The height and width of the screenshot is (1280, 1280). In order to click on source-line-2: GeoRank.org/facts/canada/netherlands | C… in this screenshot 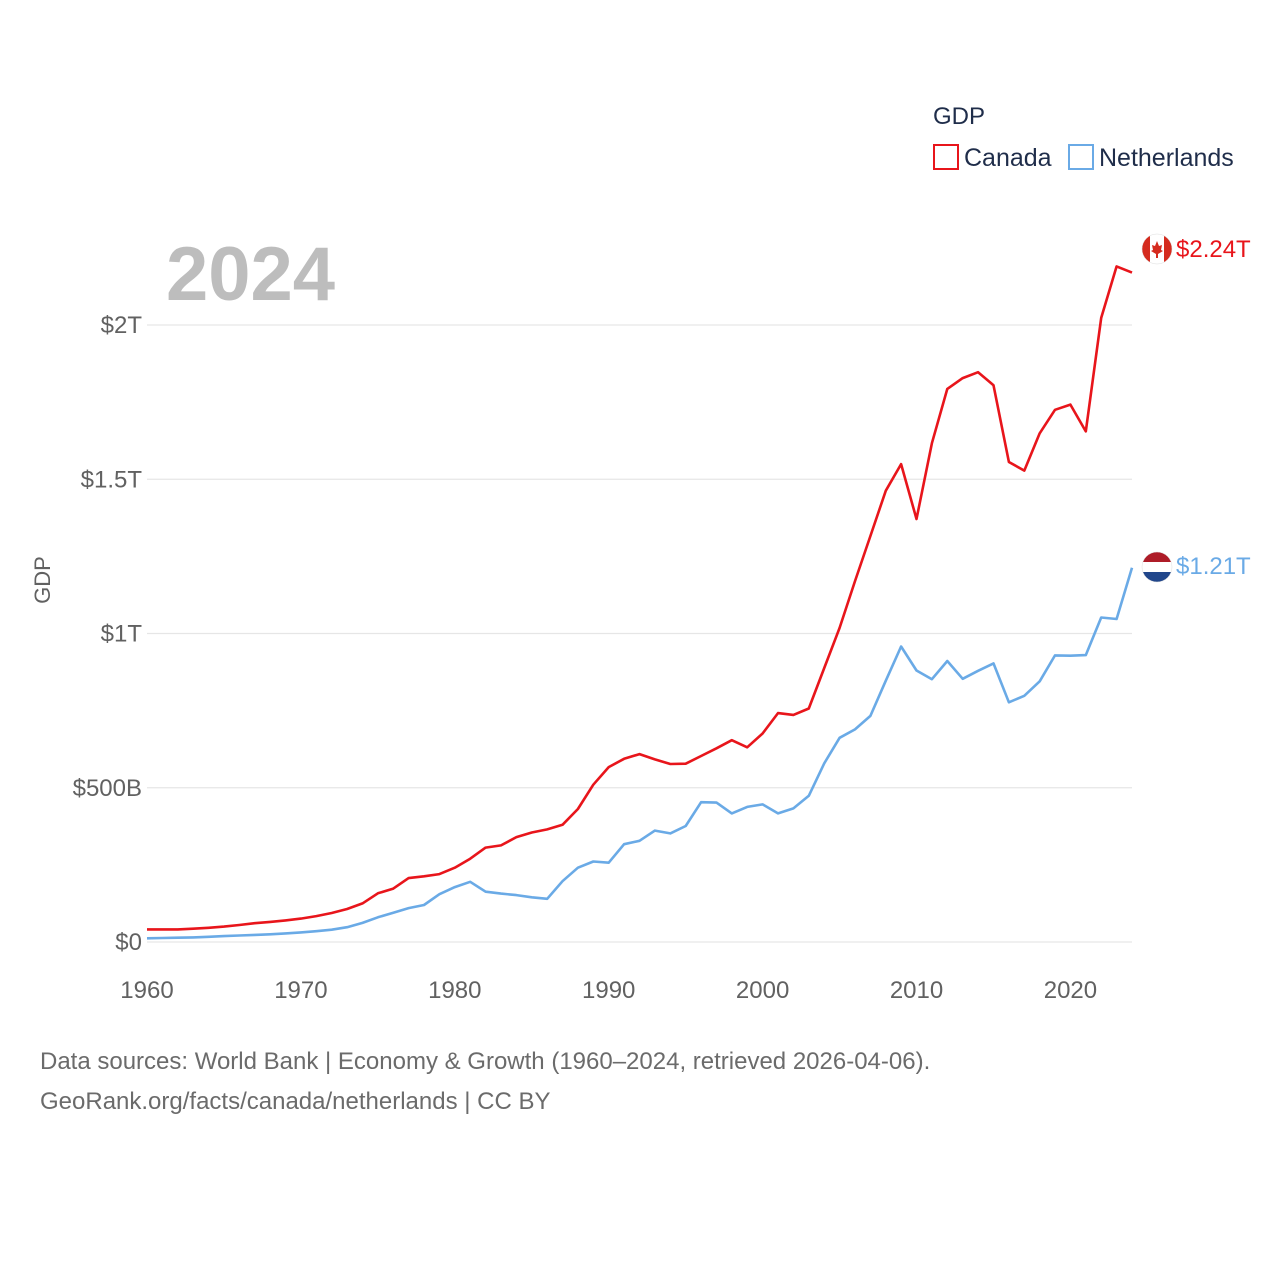, I will do `click(295, 1101)`.